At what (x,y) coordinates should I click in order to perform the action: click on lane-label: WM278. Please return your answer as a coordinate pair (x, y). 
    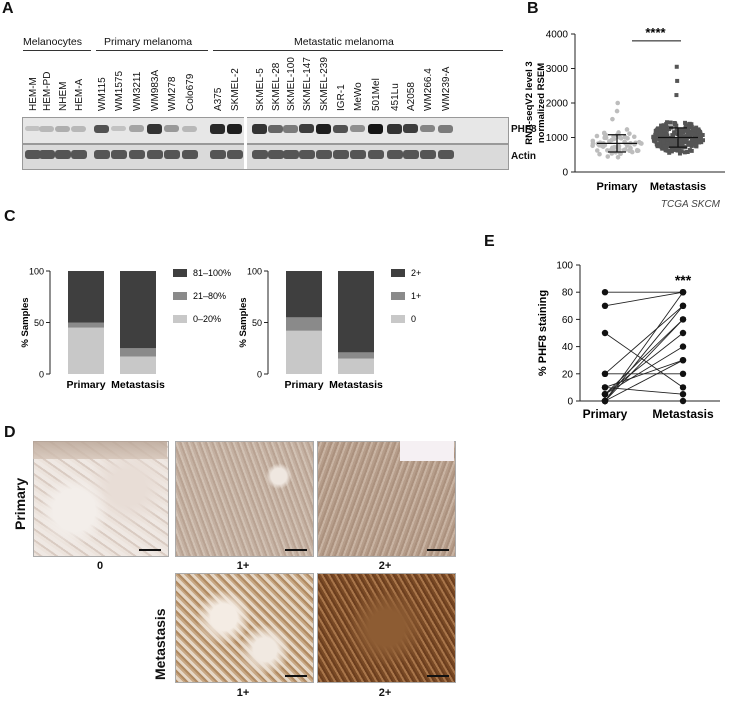
    Looking at the image, I should click on (172, 93).